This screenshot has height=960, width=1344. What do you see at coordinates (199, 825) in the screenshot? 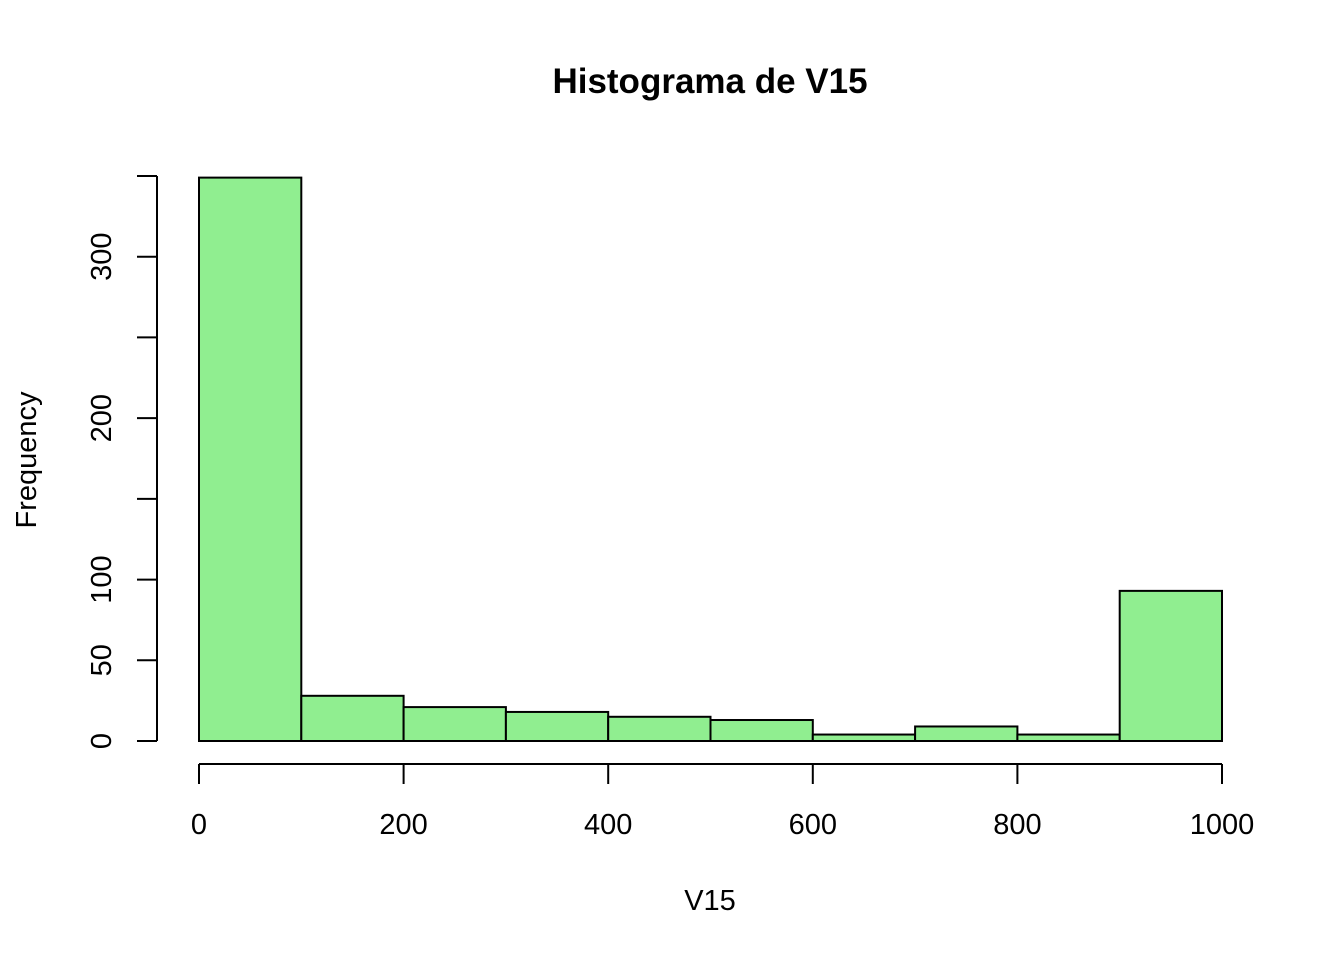
I see `x-tick-label-0: 0` at bounding box center [199, 825].